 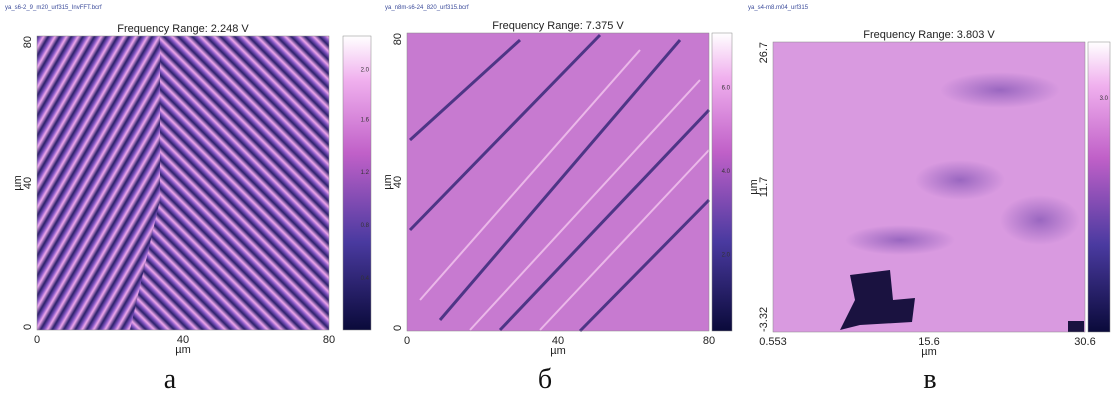 I want to click on colorbar-tick-label: 0.8, so click(x=365, y=226).